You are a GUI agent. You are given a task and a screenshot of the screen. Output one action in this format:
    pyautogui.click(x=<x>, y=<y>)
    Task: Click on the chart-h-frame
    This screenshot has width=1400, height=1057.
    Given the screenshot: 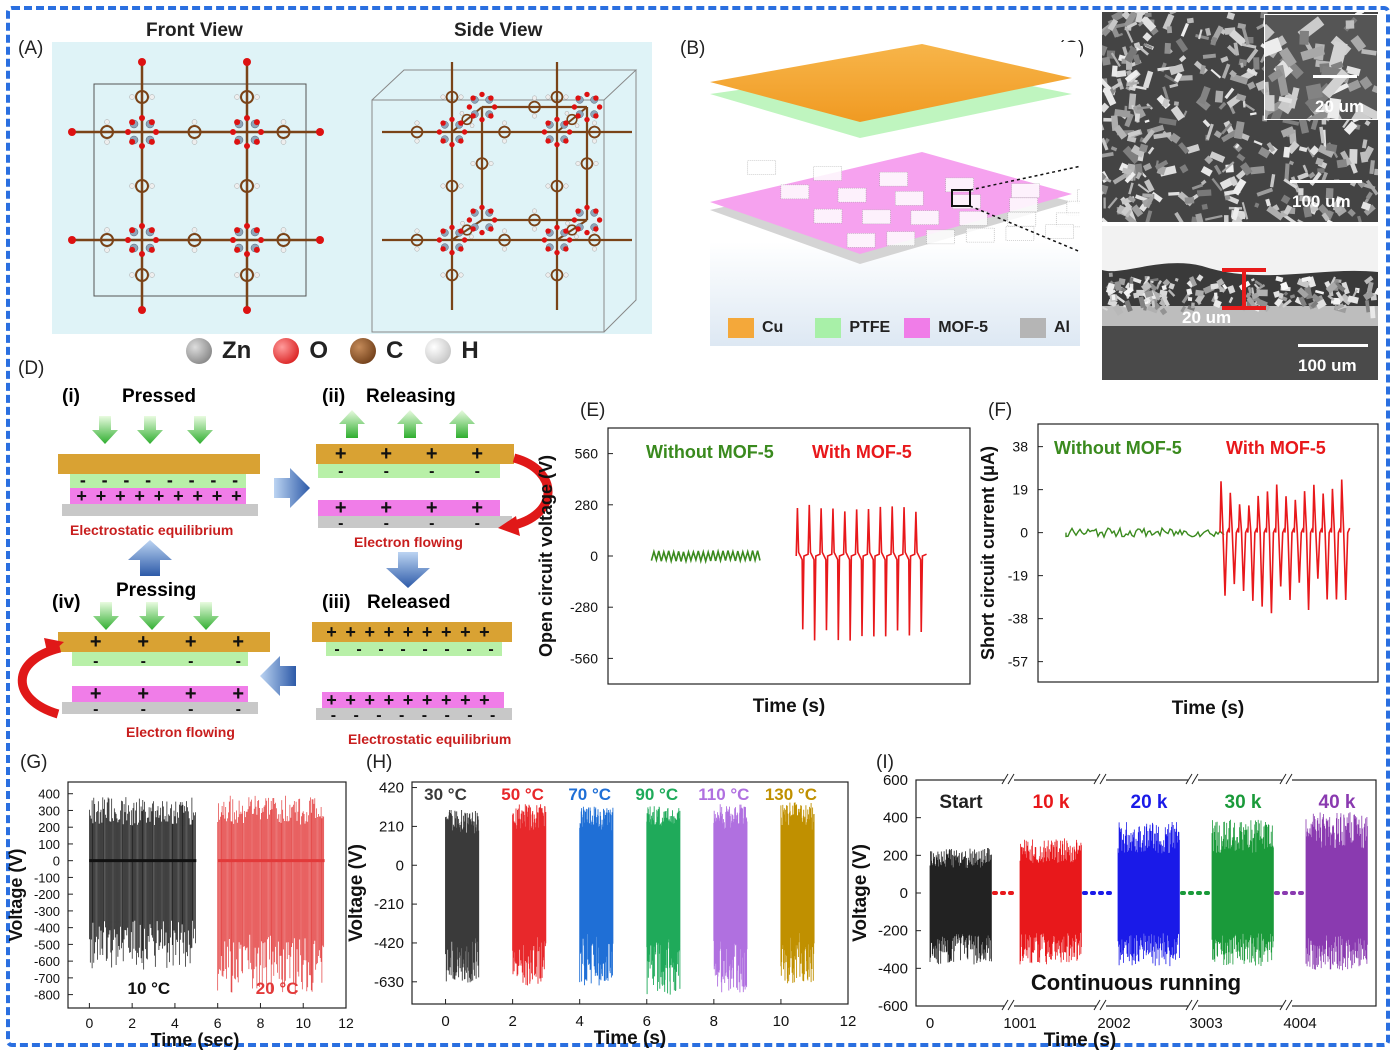 What is the action you would take?
    pyautogui.click(x=630, y=893)
    